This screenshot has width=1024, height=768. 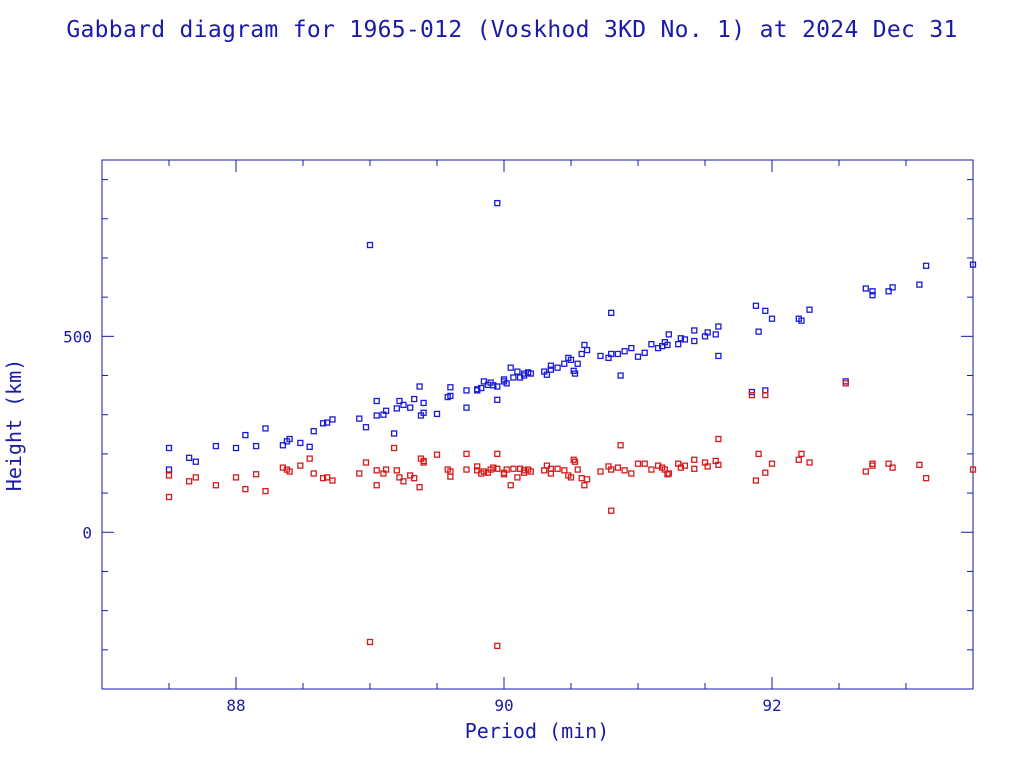 What do you see at coordinates (77, 336) in the screenshot?
I see `y-tick-label: 500` at bounding box center [77, 336].